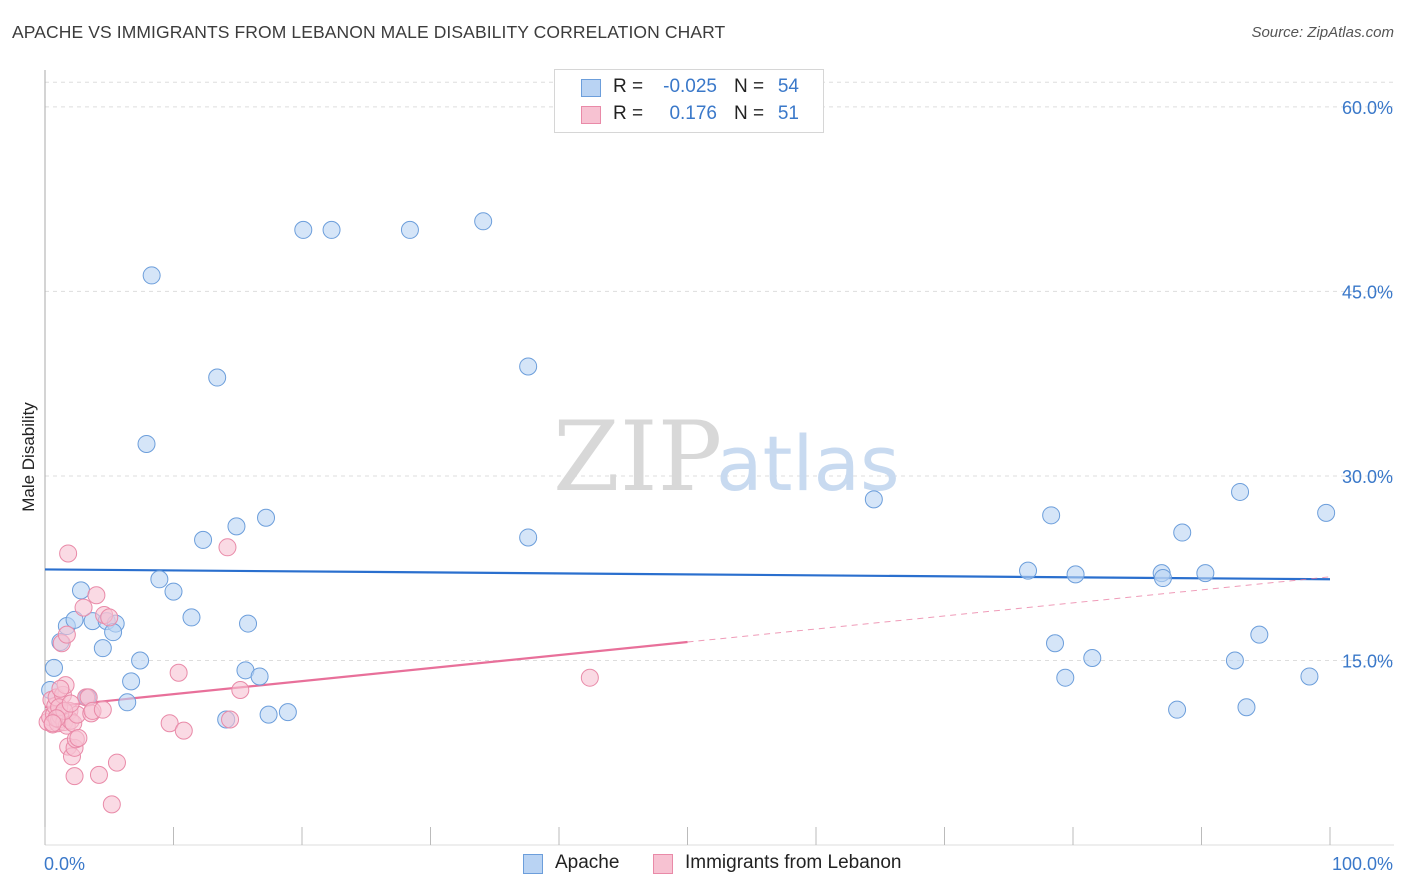 Image resolution: width=1406 pixels, height=892 pixels. I want to click on trend-lines, so click(687, 638).